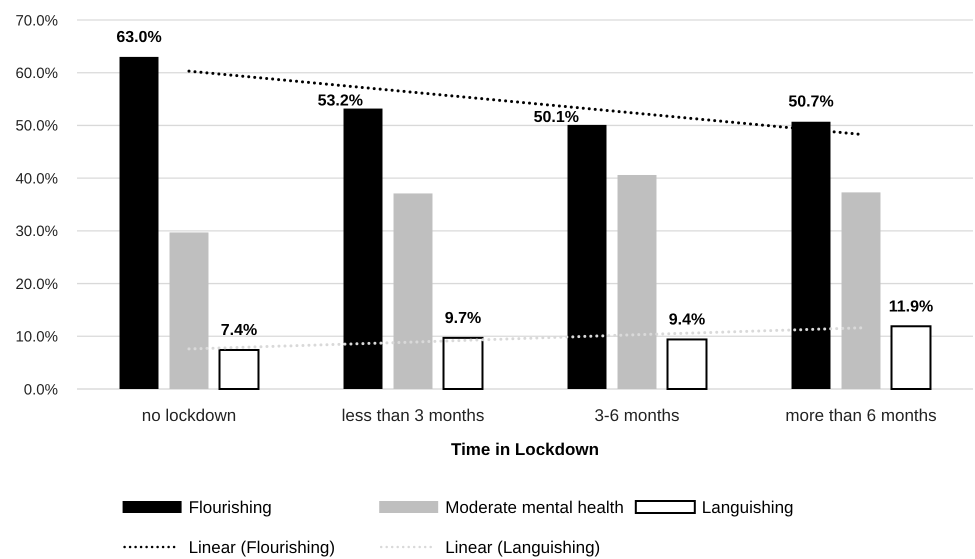 The width and height of the screenshot is (975, 559). What do you see at coordinates (557, 117) in the screenshot?
I see `data-label: 50.1%` at bounding box center [557, 117].